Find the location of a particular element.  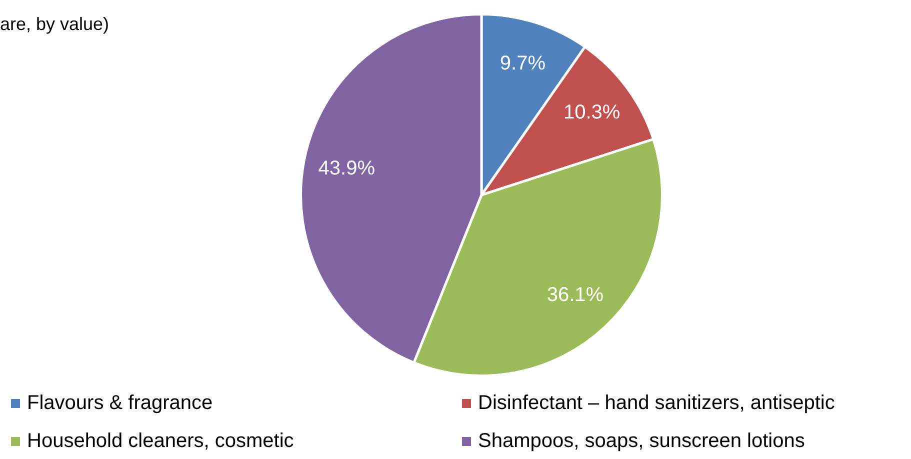

legend-label: Flavours & fragrance is located at coordinates (120, 403).